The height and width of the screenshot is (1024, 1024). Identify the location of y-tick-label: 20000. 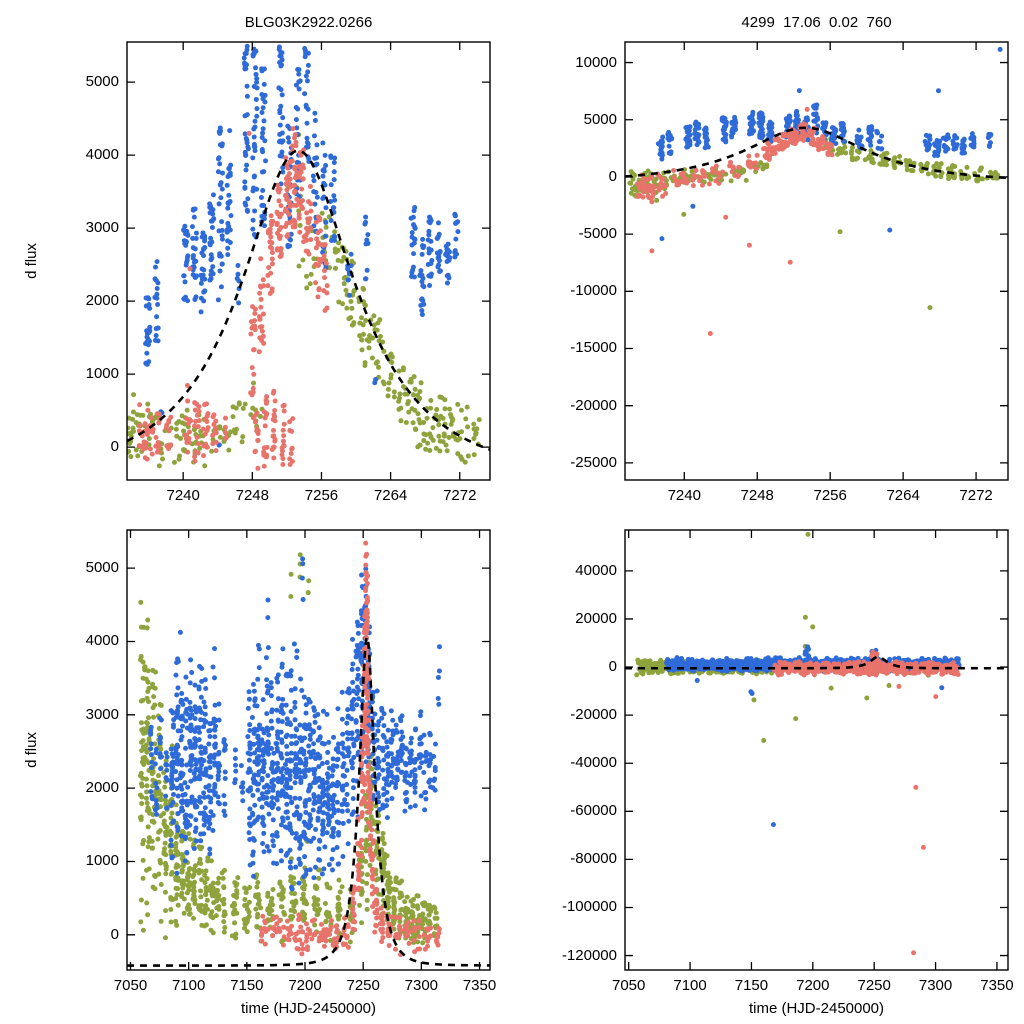
(596, 618).